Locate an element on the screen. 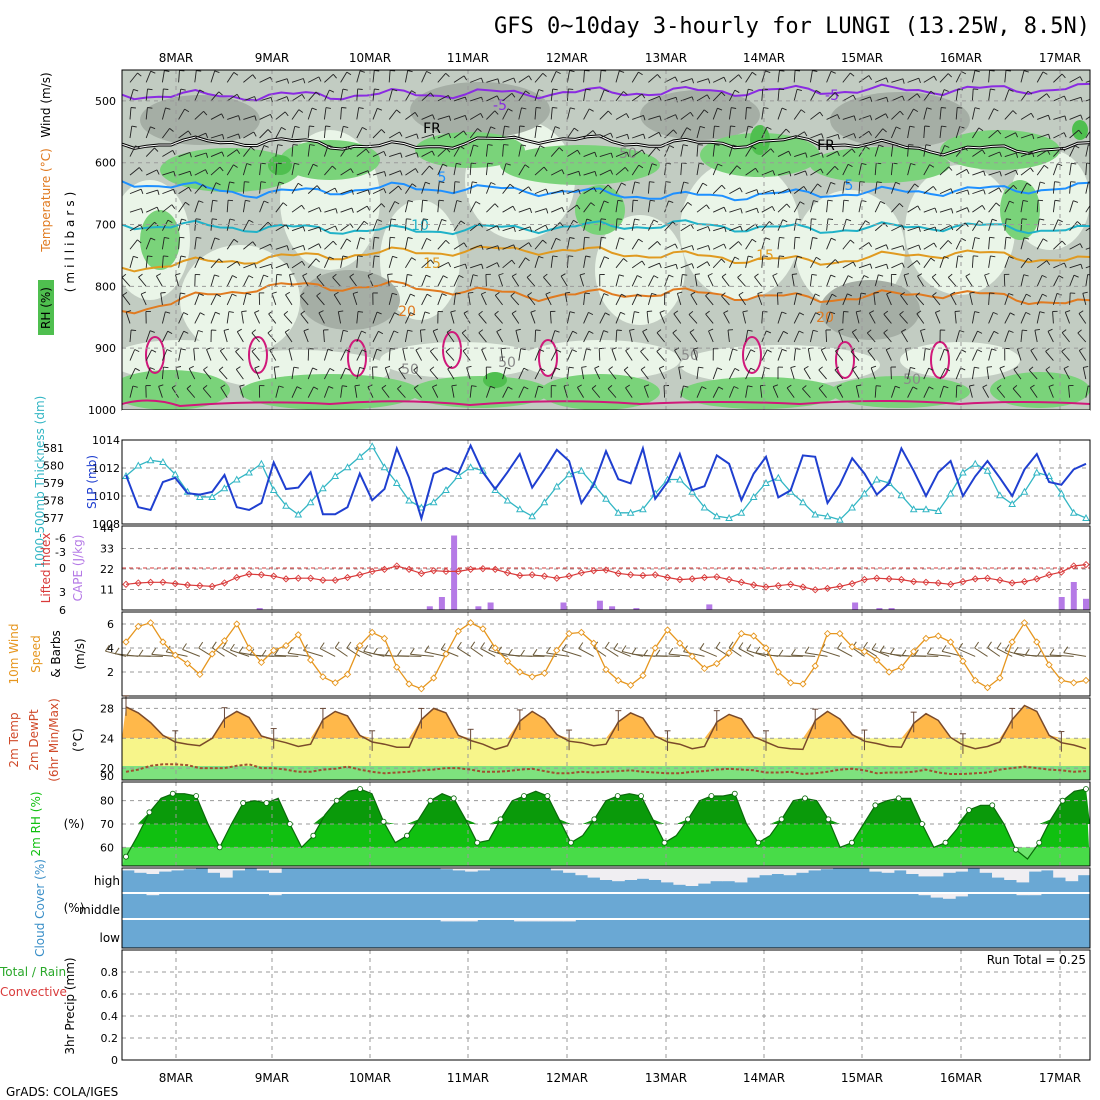  surface-wind-barb-feather is located at coordinates (581, 645).